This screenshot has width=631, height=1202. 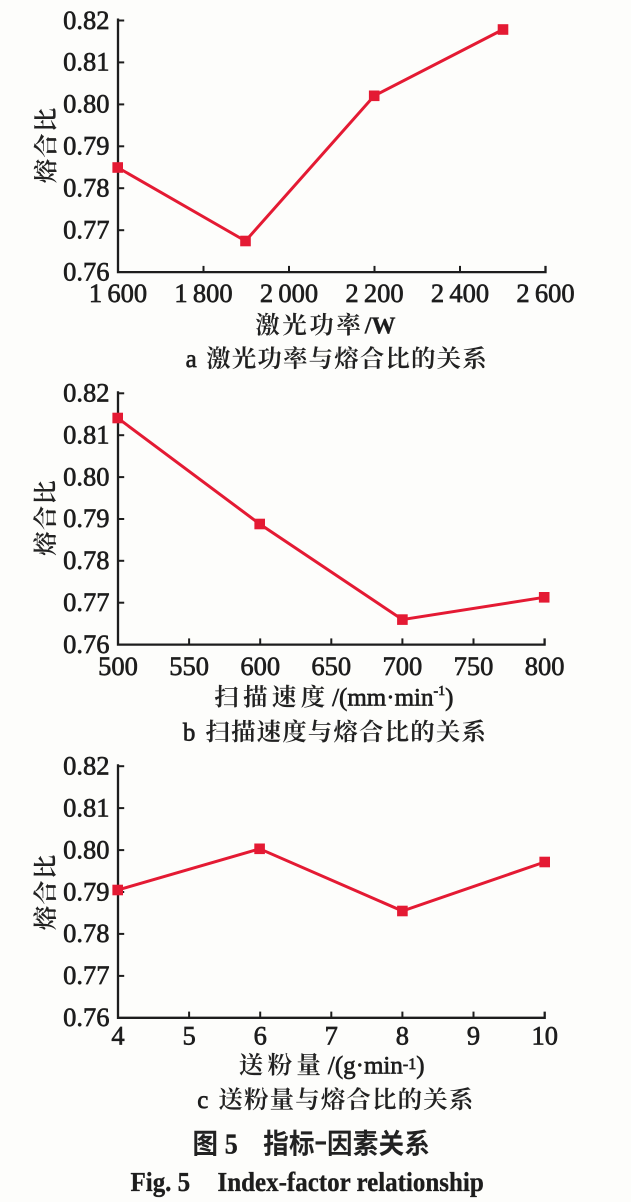 I want to click on svg-text: 500, so click(x=118, y=666).